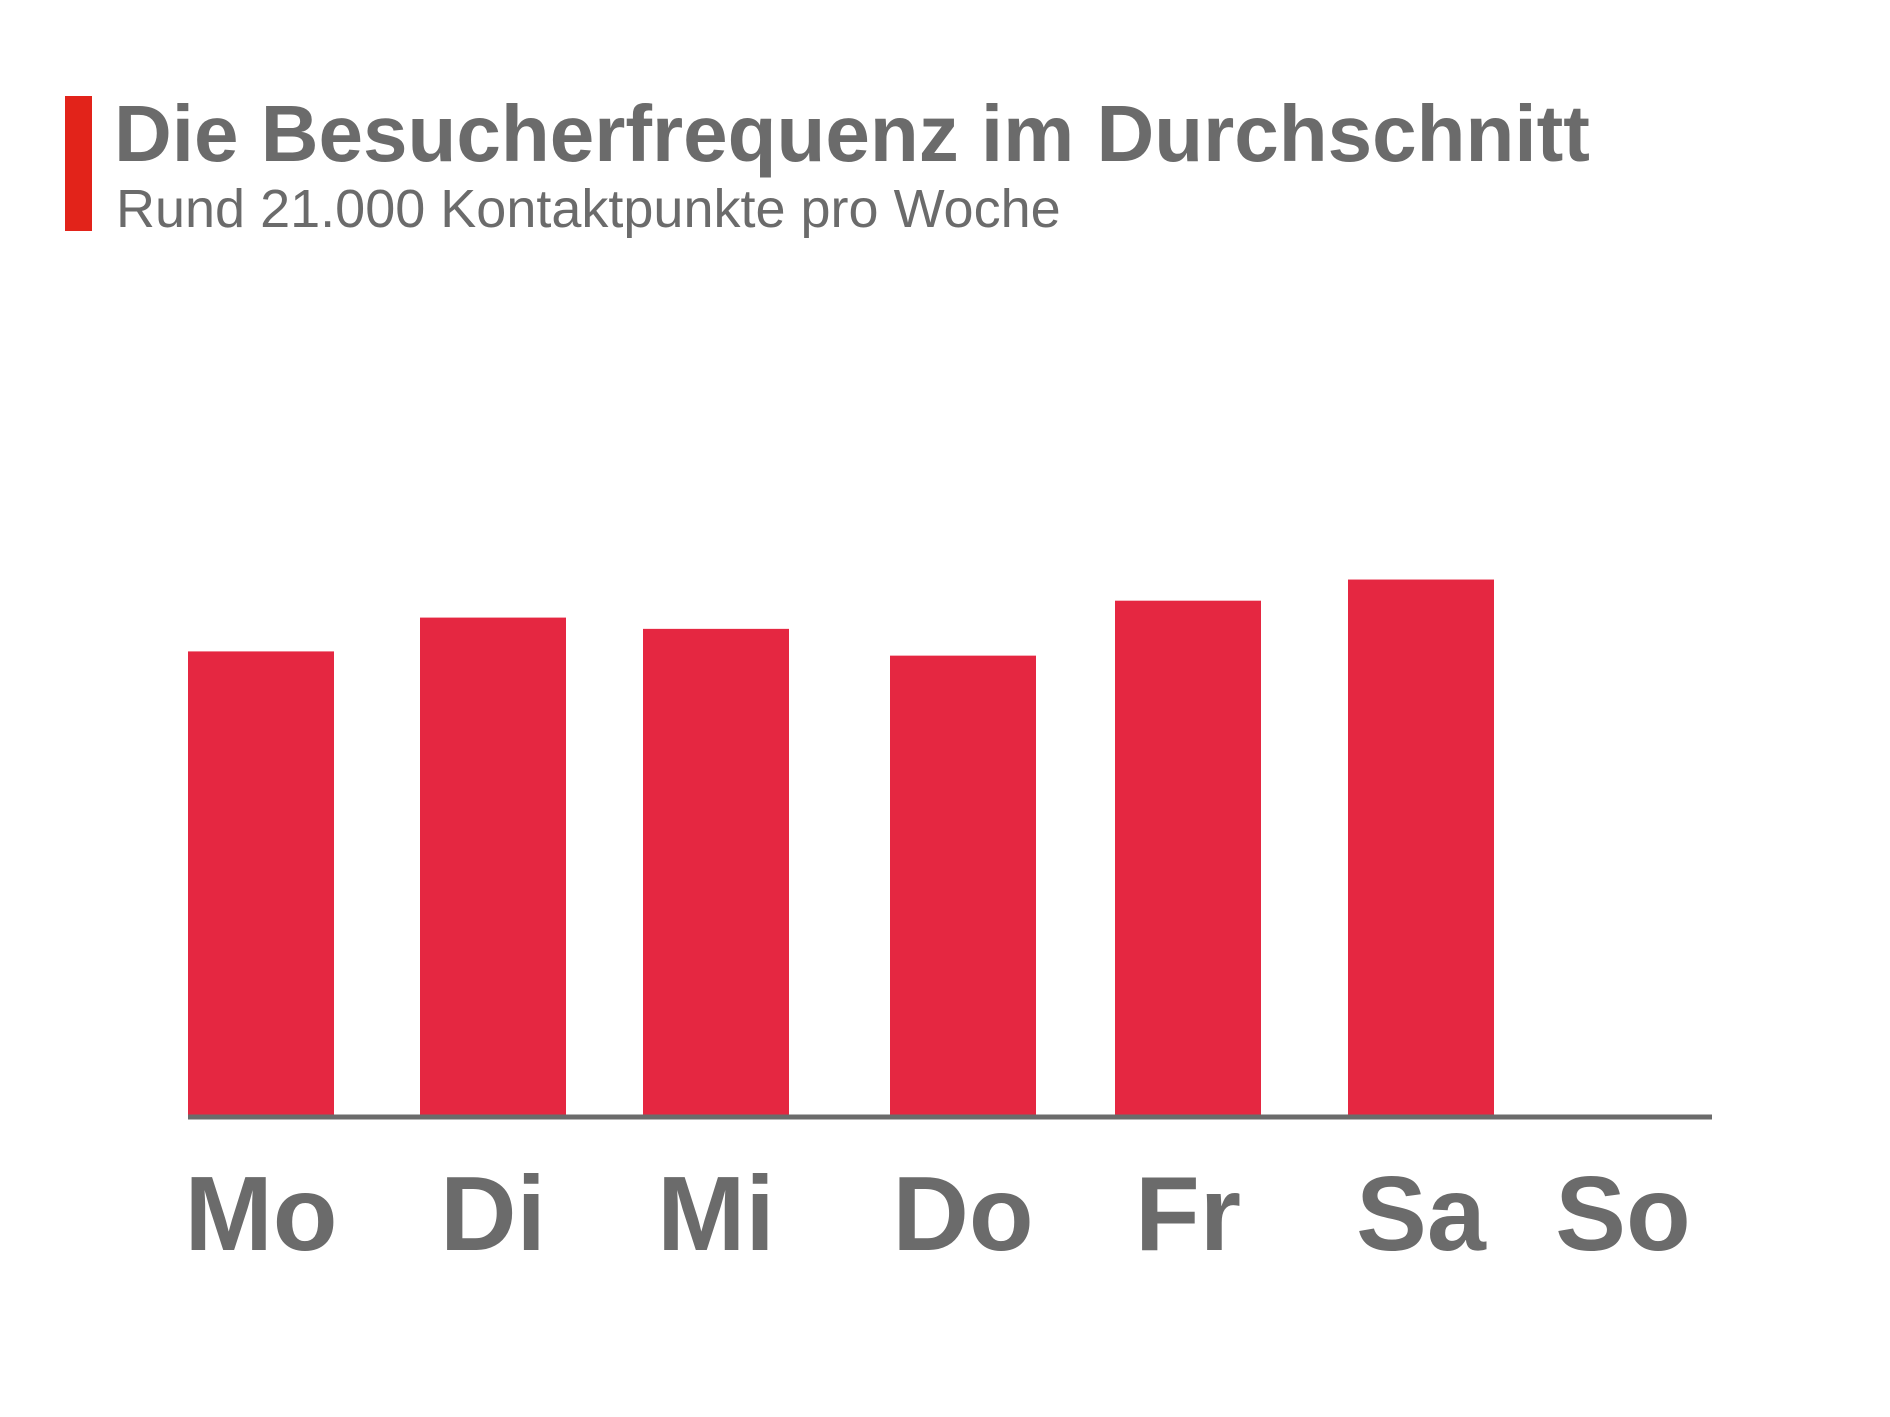  I want to click on x-tick-label-so: So, so click(1622, 1214).